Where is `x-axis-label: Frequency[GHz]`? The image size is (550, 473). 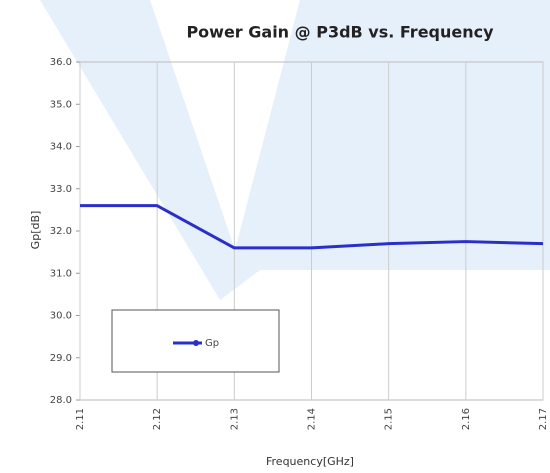 x-axis-label: Frequency[GHz] is located at coordinates (310, 461).